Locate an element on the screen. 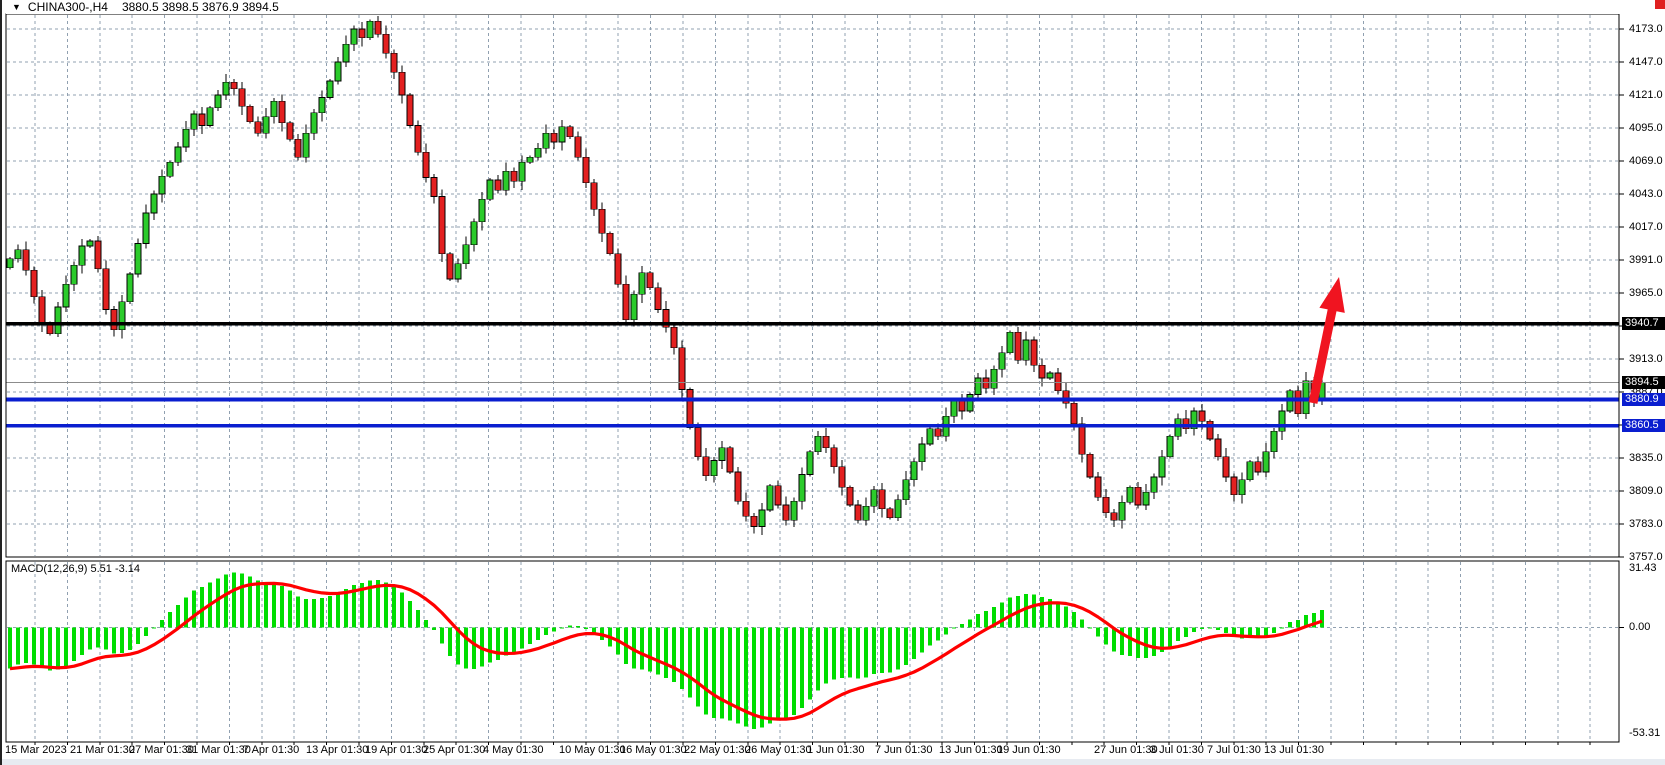 The image size is (1665, 765). price-axis-label: 4173.0 is located at coordinates (1646, 28).